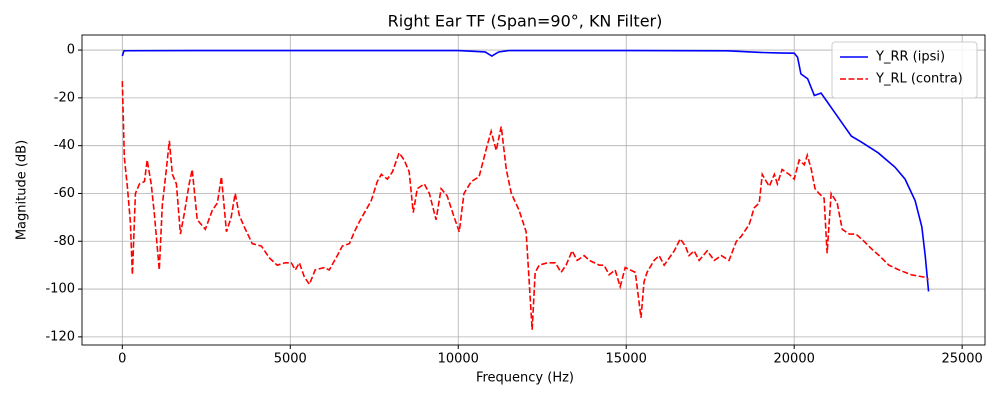 The width and height of the screenshot is (1000, 404). Describe the element at coordinates (71, 50) in the screenshot. I see `y-tick-label: 0` at that location.